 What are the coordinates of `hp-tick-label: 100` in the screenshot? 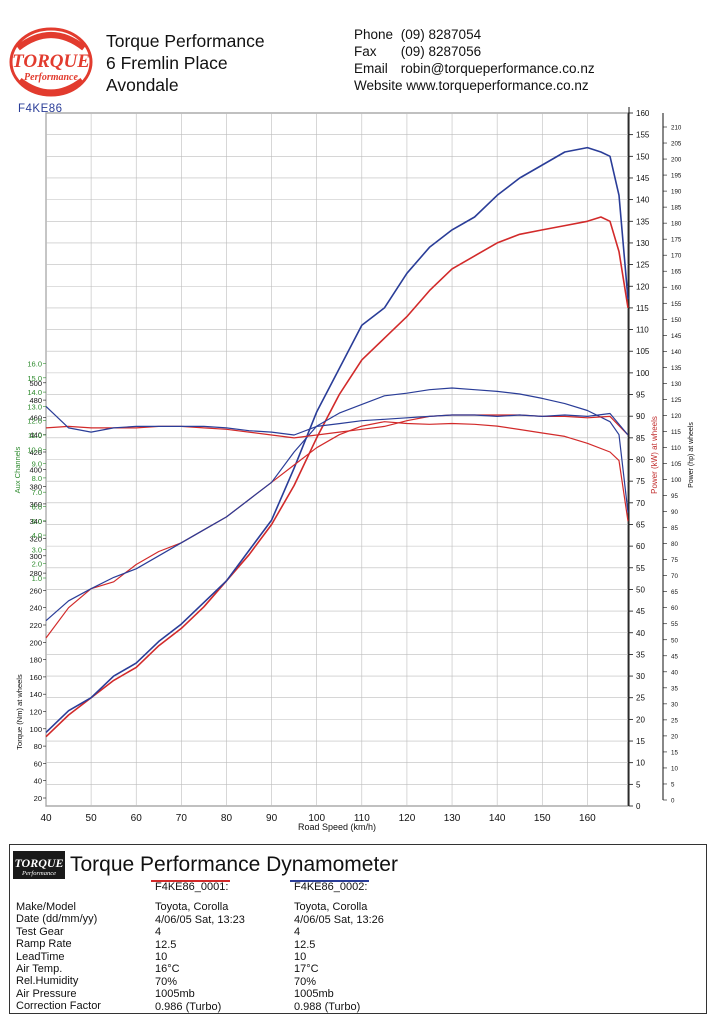 It's located at (676, 480).